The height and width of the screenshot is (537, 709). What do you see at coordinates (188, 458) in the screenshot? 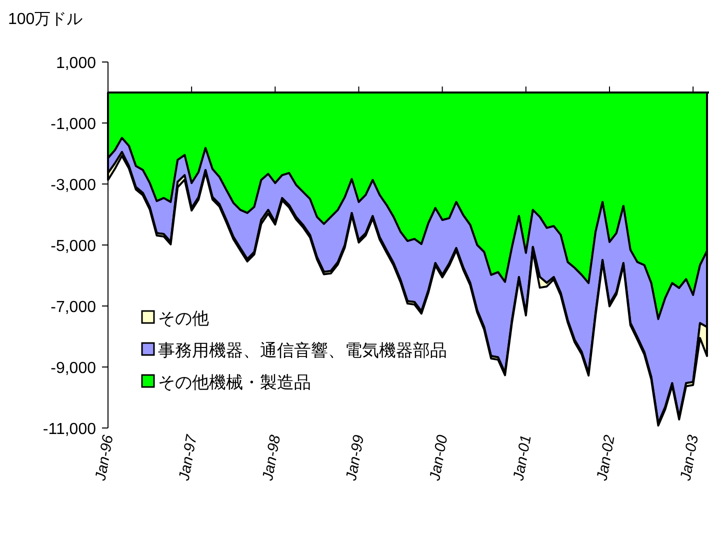
I see `x-tick-label: Jan-97` at bounding box center [188, 458].